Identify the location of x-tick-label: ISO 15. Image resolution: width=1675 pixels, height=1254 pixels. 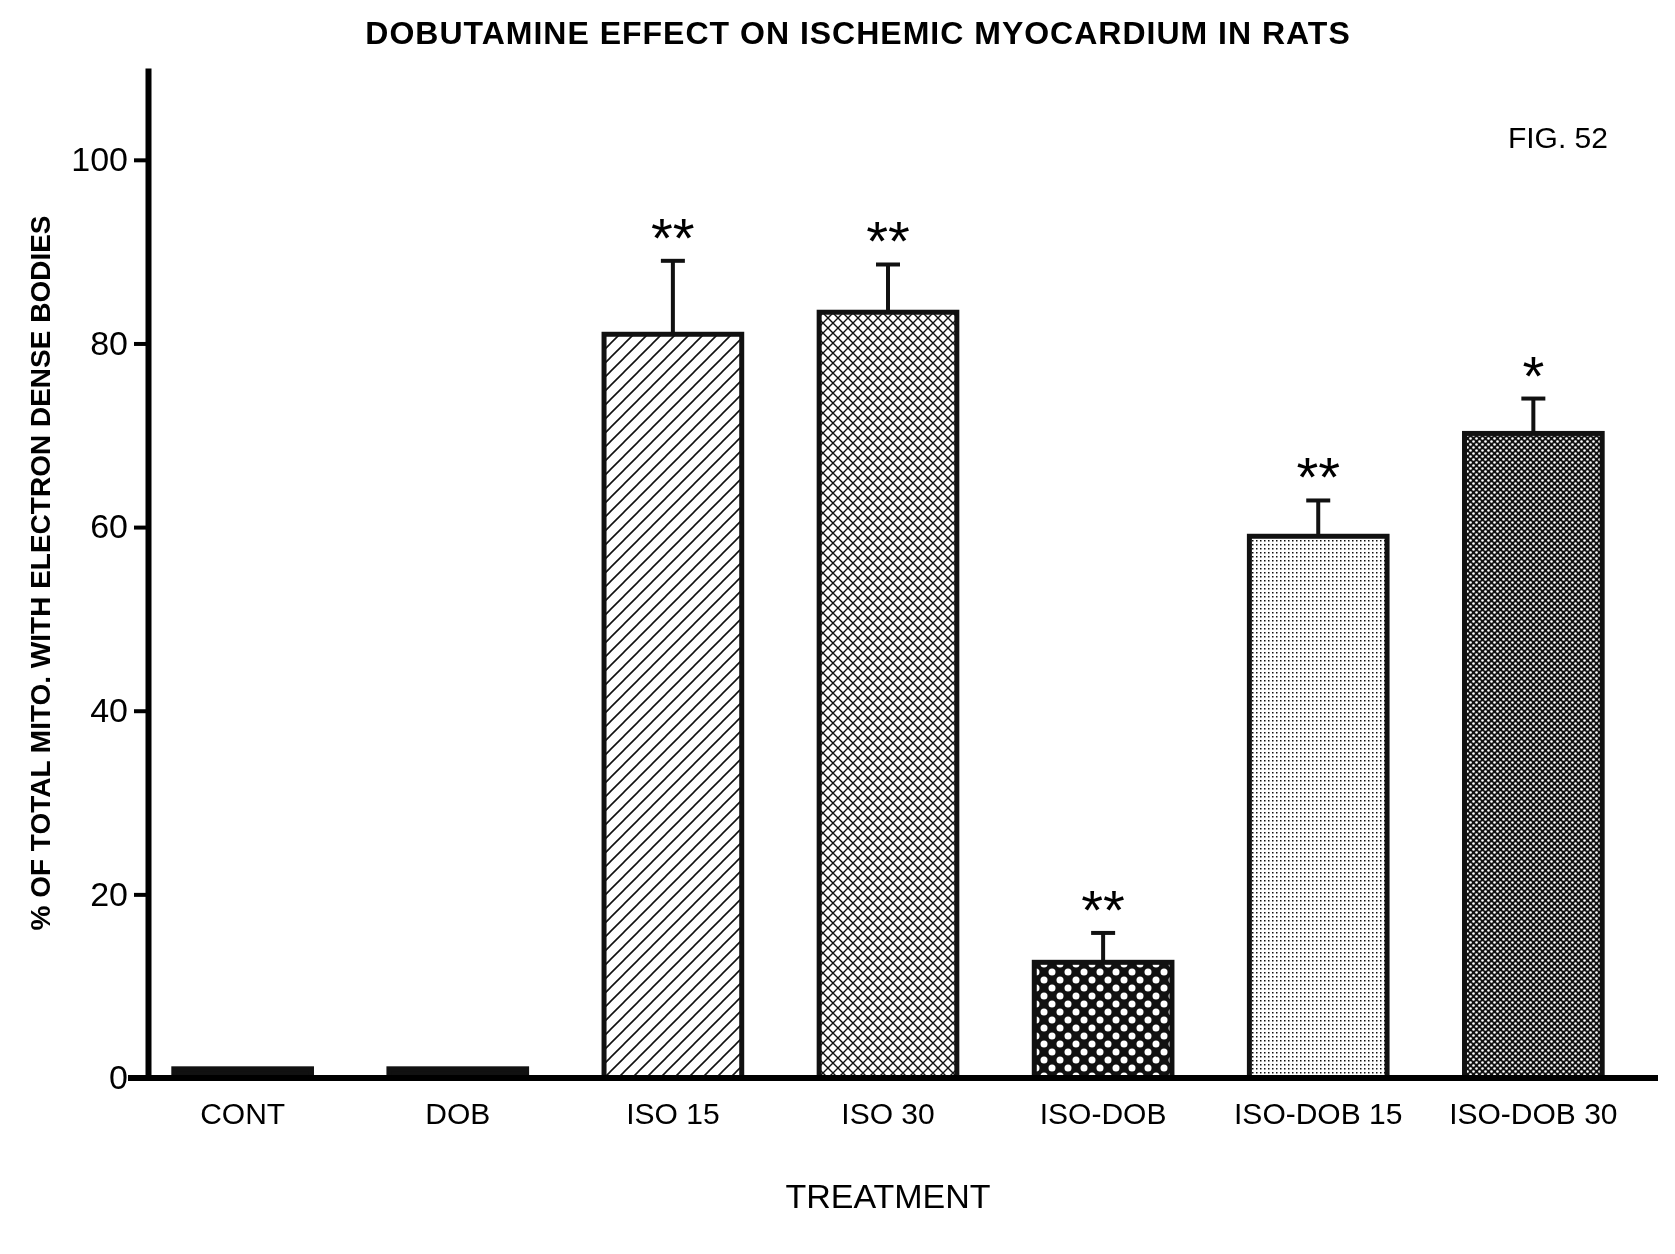
(673, 1113).